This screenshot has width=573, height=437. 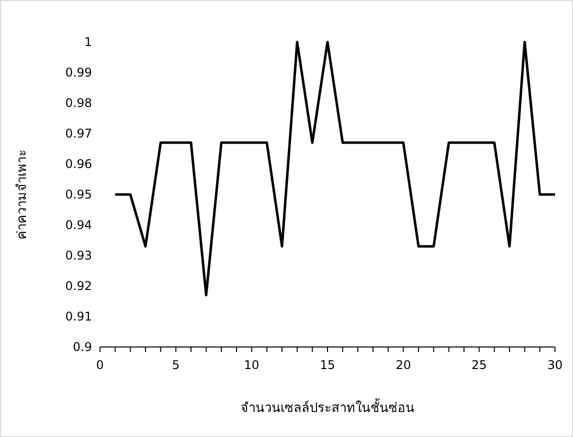 I want to click on x-tick-label: 15, so click(x=328, y=365).